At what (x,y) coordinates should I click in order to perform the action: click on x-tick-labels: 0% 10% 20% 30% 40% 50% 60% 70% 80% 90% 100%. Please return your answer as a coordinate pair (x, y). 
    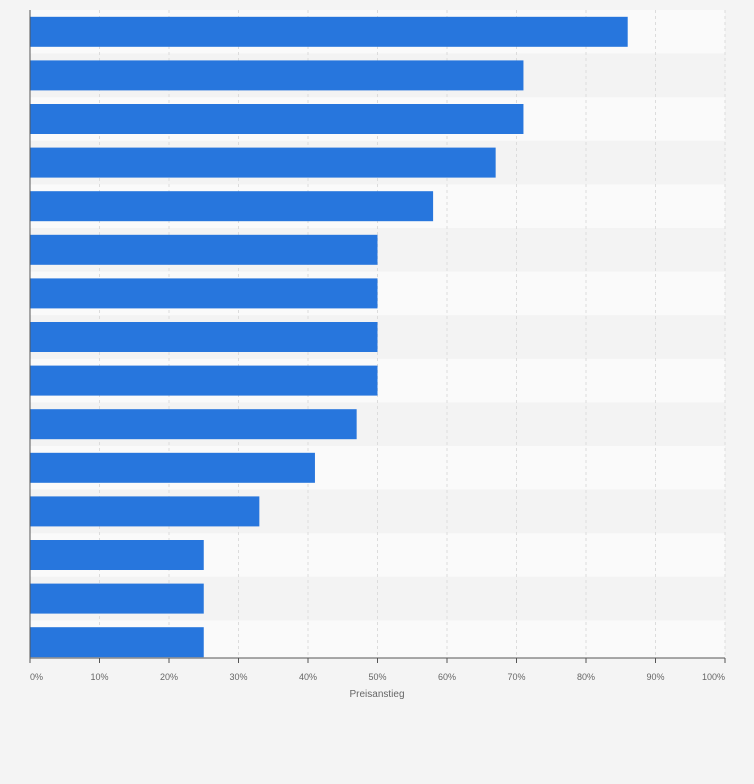
    Looking at the image, I should click on (377, 677).